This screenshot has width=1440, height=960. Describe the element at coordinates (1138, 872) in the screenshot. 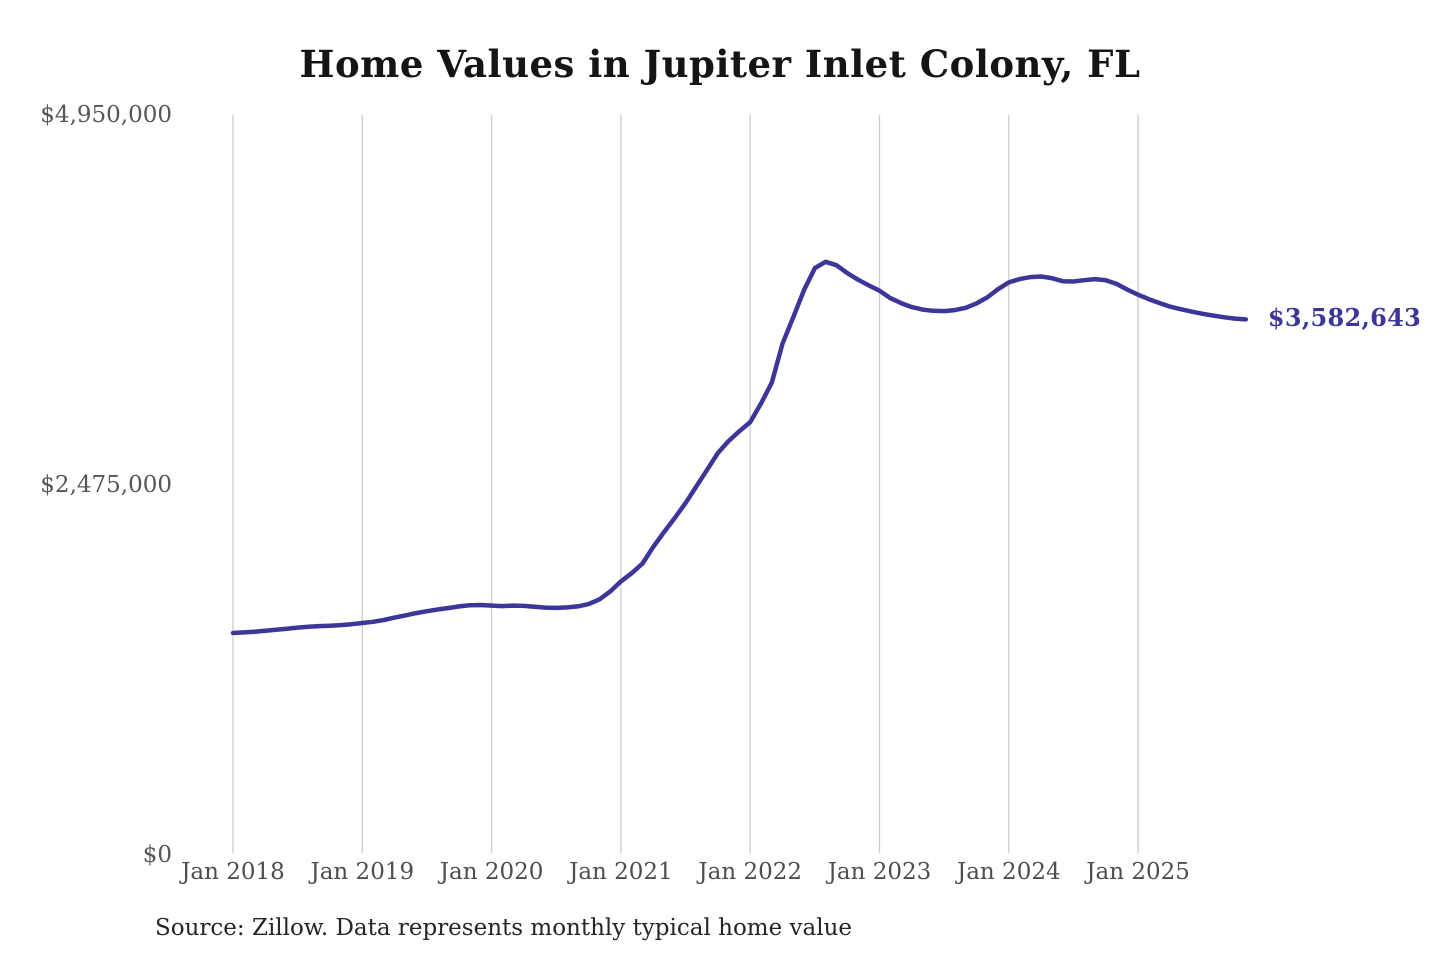

I see `x-tick-label: Jan 2025` at that location.